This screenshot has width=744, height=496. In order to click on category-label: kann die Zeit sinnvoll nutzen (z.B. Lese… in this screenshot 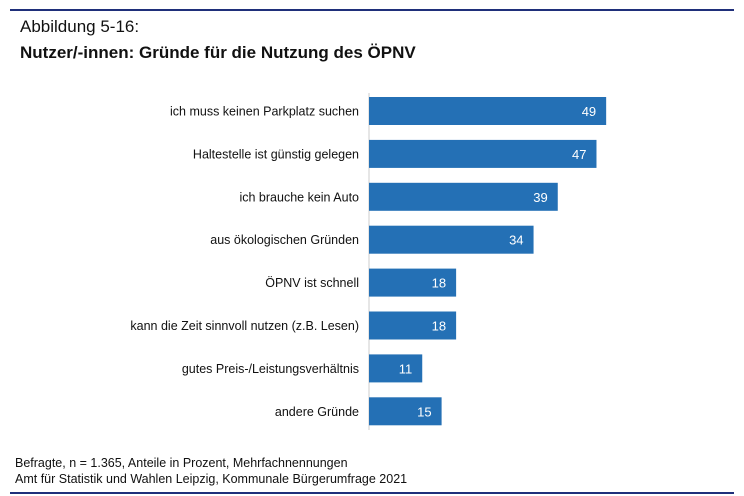, I will do `click(244, 326)`.